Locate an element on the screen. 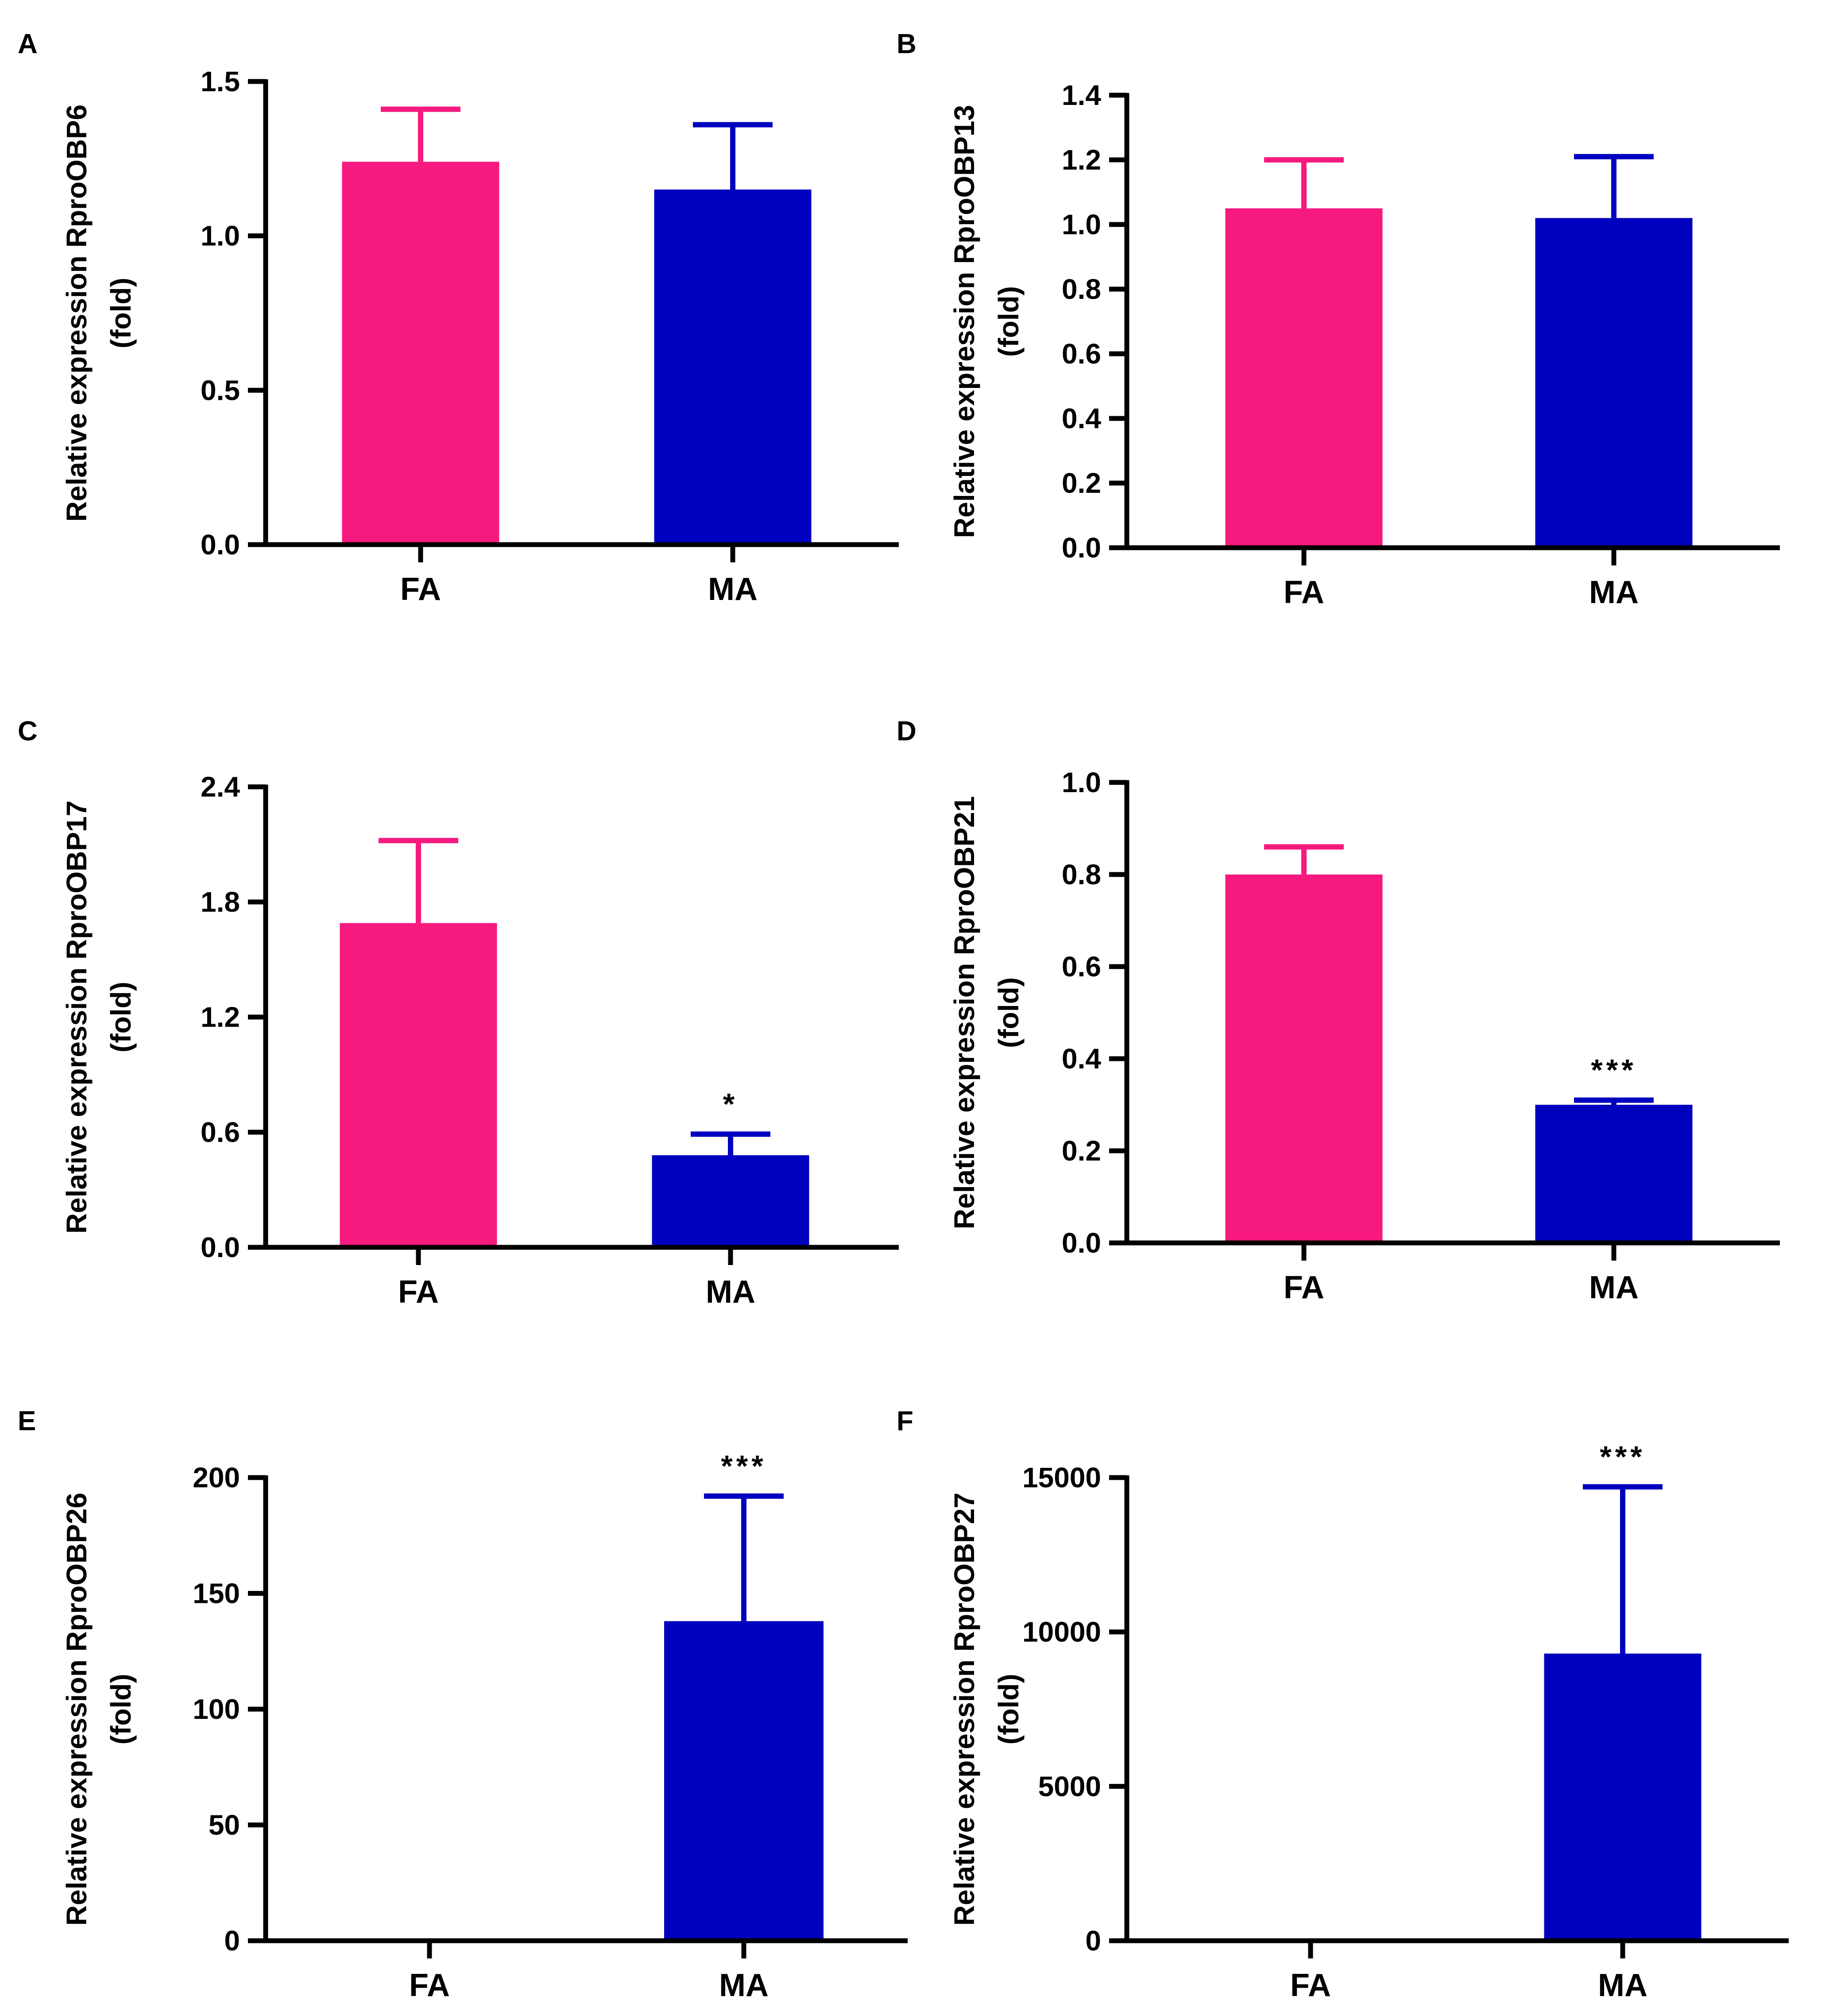 This screenshot has height=2016, width=1833. panel-e-ytick-label: 0 is located at coordinates (232, 1941).